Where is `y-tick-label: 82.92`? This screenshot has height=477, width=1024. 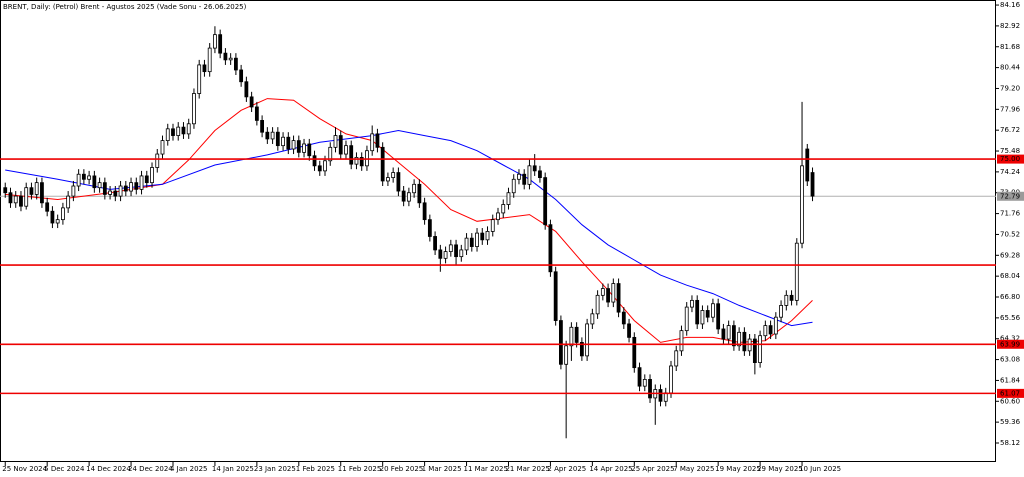 y-tick-label: 82.92 is located at coordinates (1010, 26).